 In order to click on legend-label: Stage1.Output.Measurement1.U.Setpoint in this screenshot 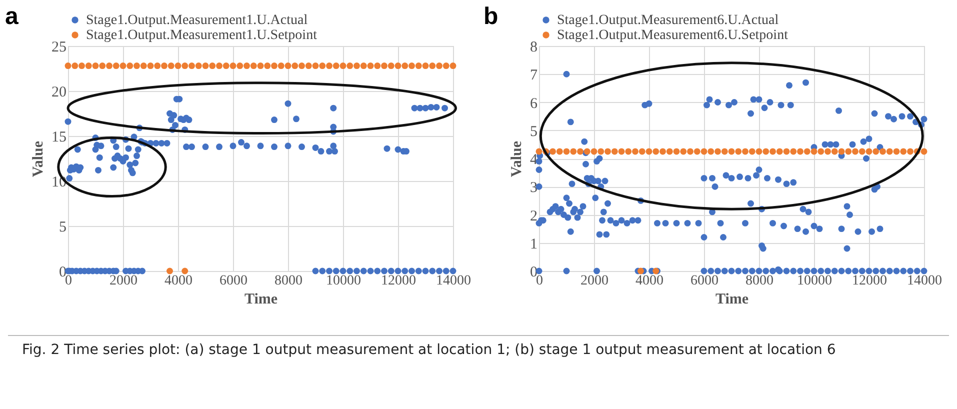, I will do `click(202, 35)`.